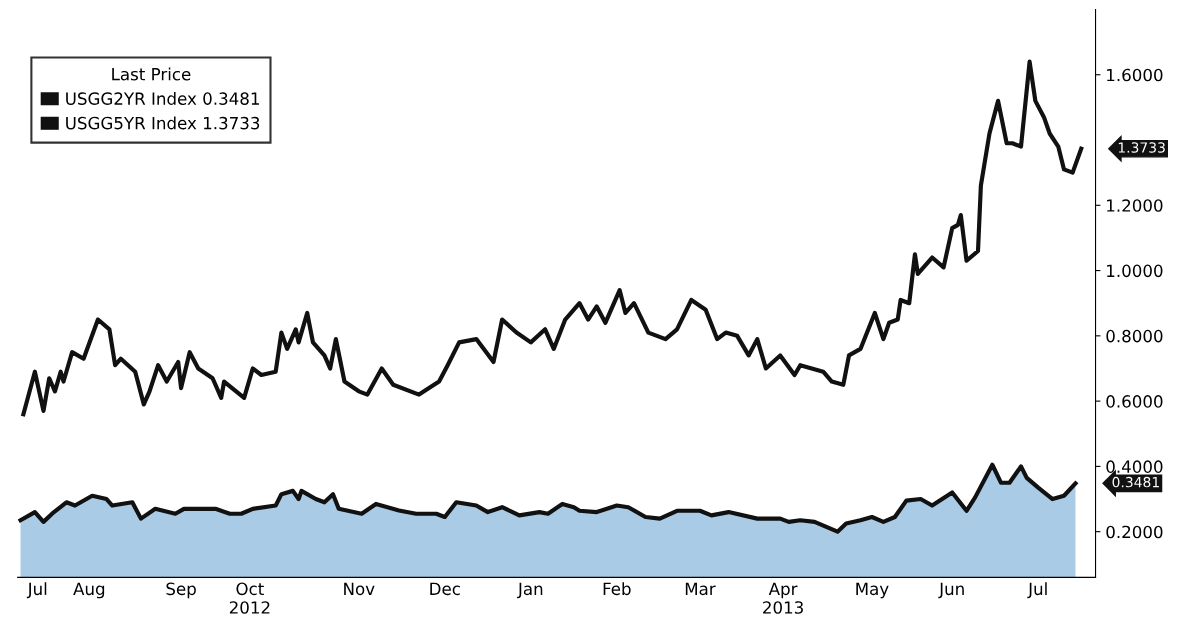 Image resolution: width=1178 pixels, height=631 pixels. Describe the element at coordinates (1134, 466) in the screenshot. I see `y-tick-label: 0.4000` at that location.